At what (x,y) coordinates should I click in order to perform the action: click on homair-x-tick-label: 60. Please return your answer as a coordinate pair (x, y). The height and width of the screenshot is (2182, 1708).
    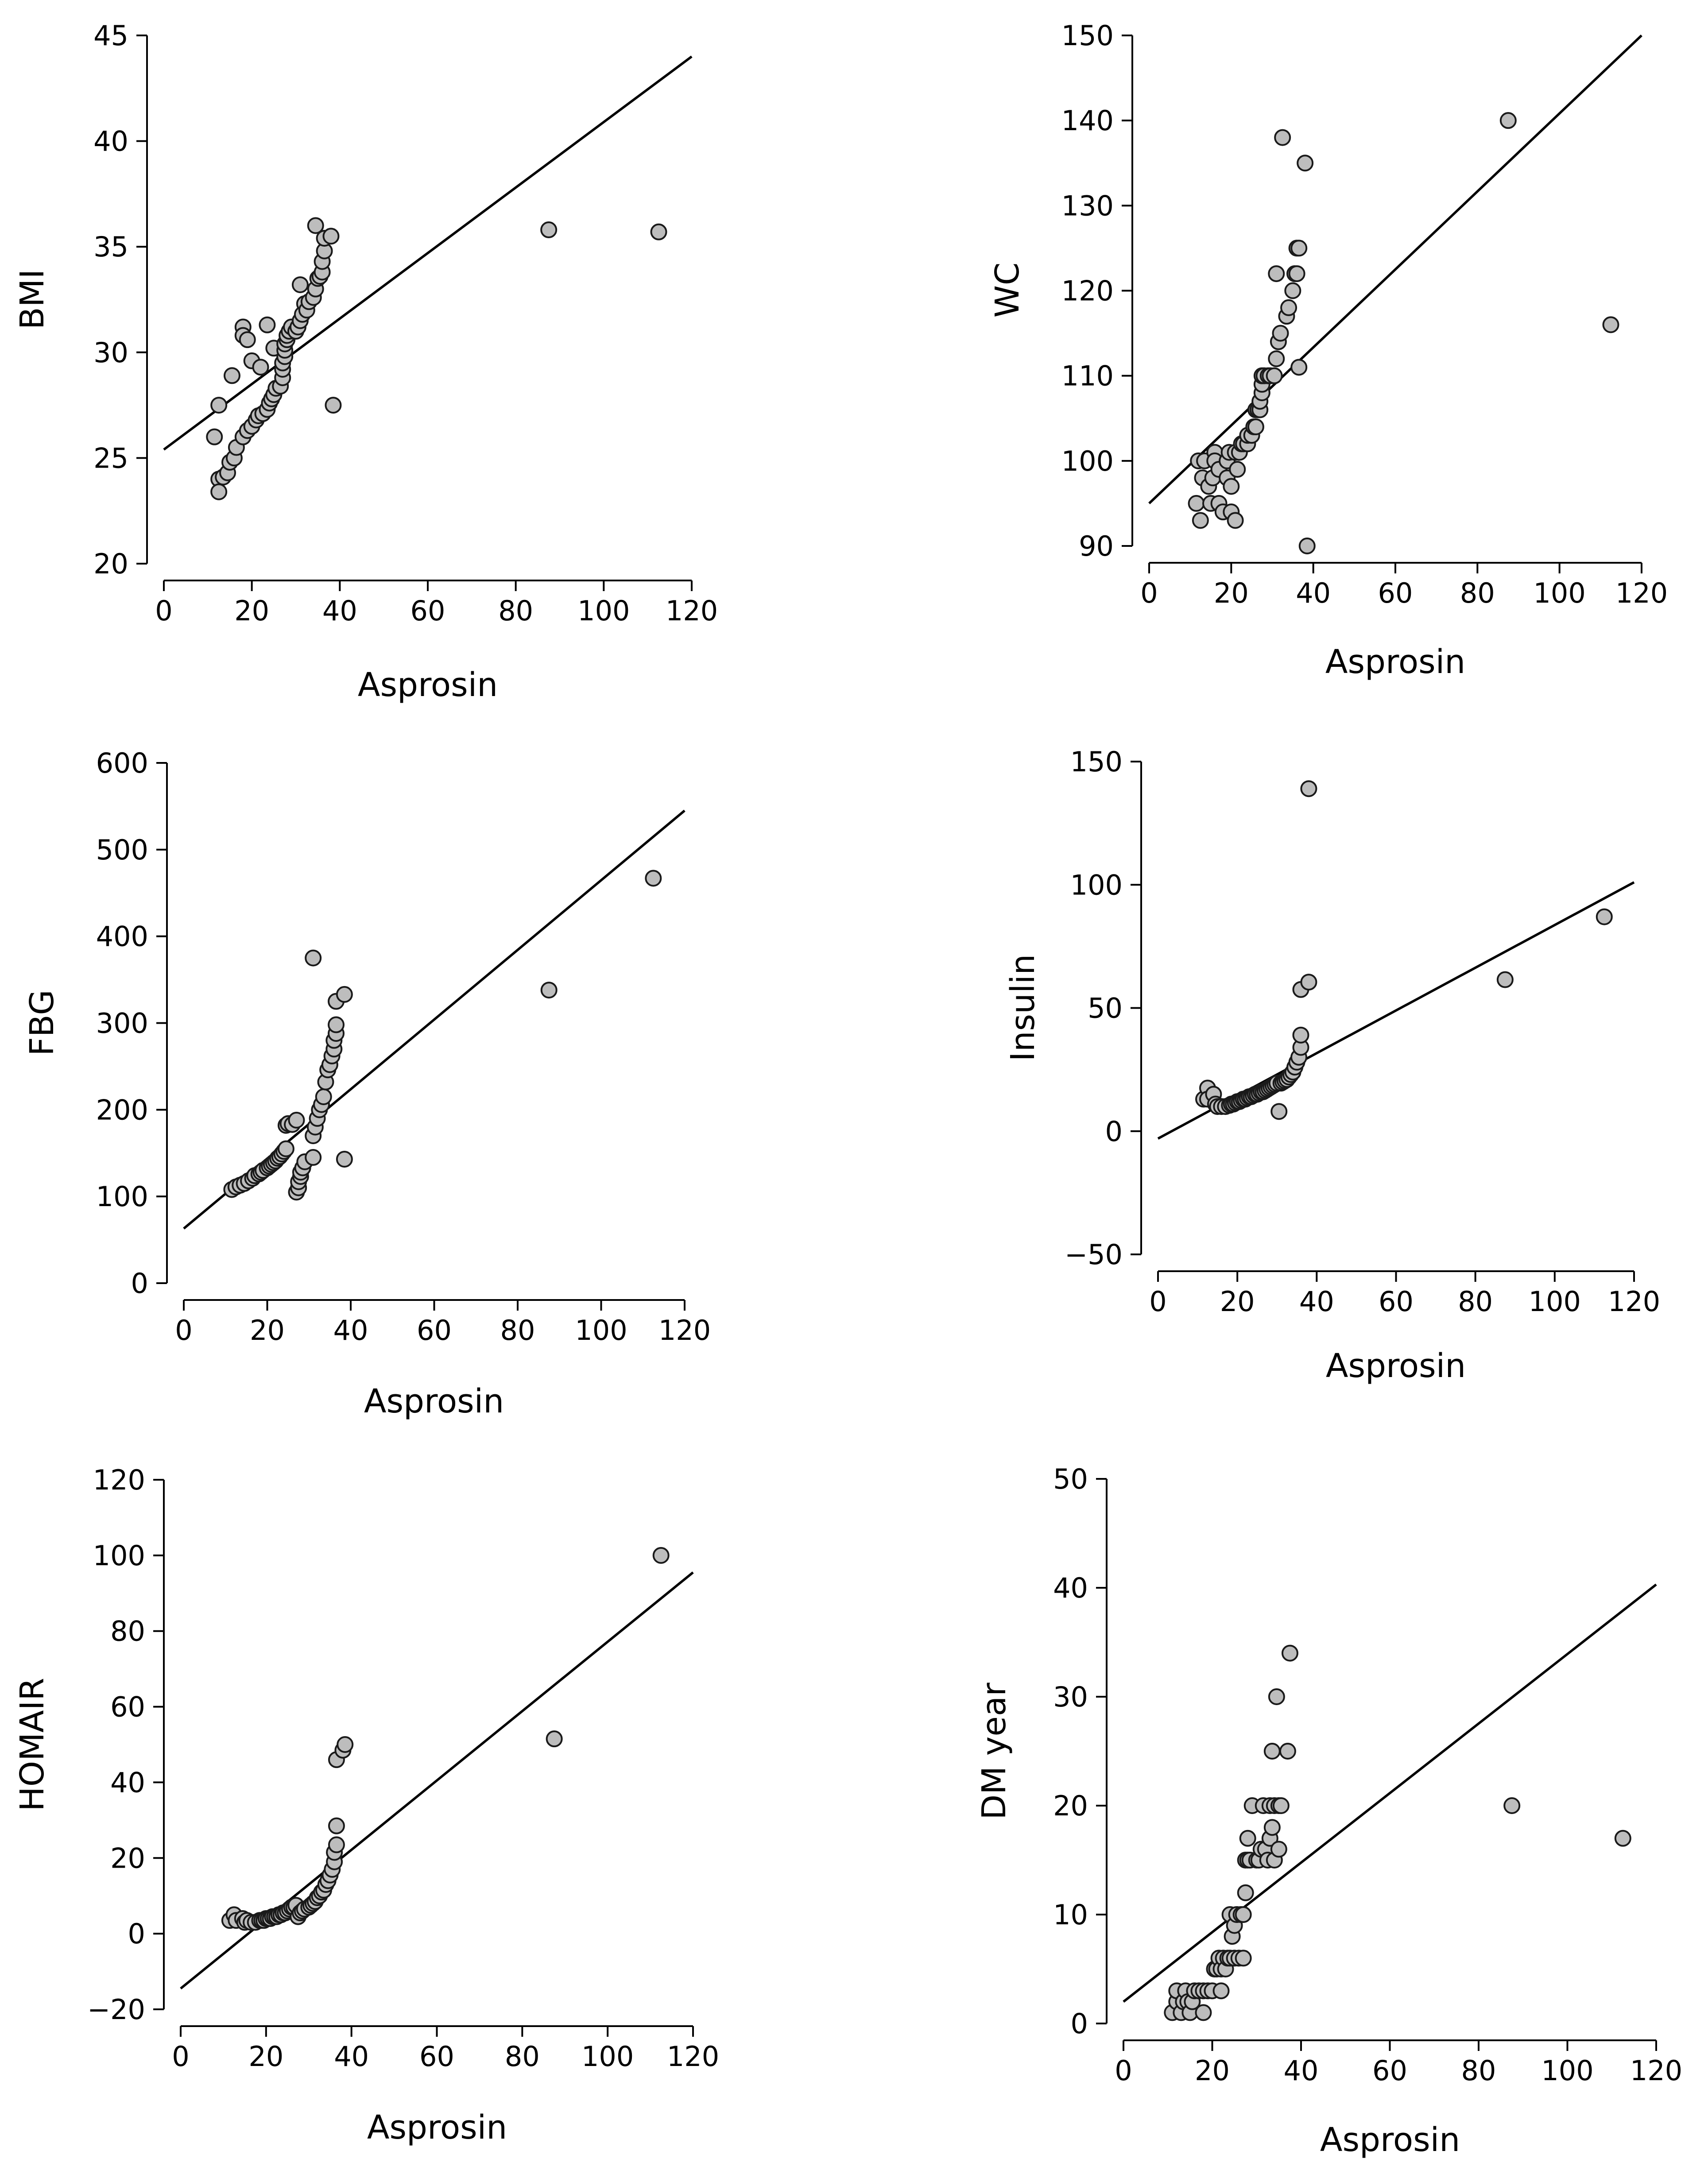
    Looking at the image, I should click on (436, 2056).